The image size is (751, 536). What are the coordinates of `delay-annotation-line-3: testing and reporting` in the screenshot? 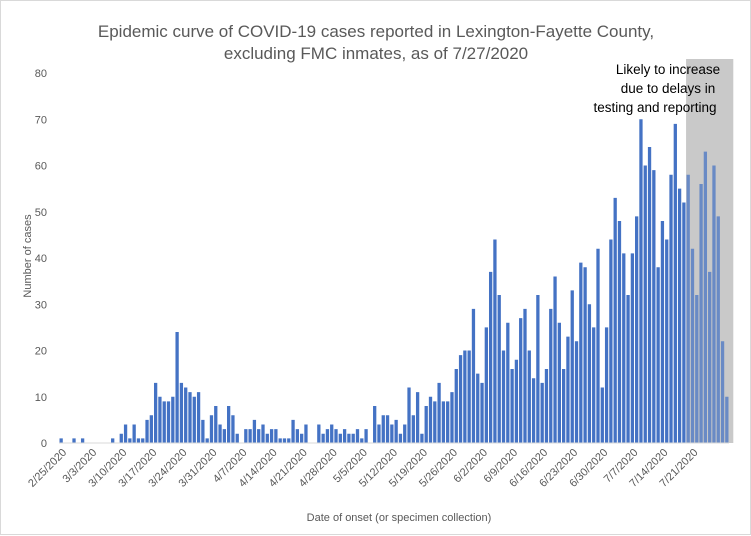 It's located at (654, 107).